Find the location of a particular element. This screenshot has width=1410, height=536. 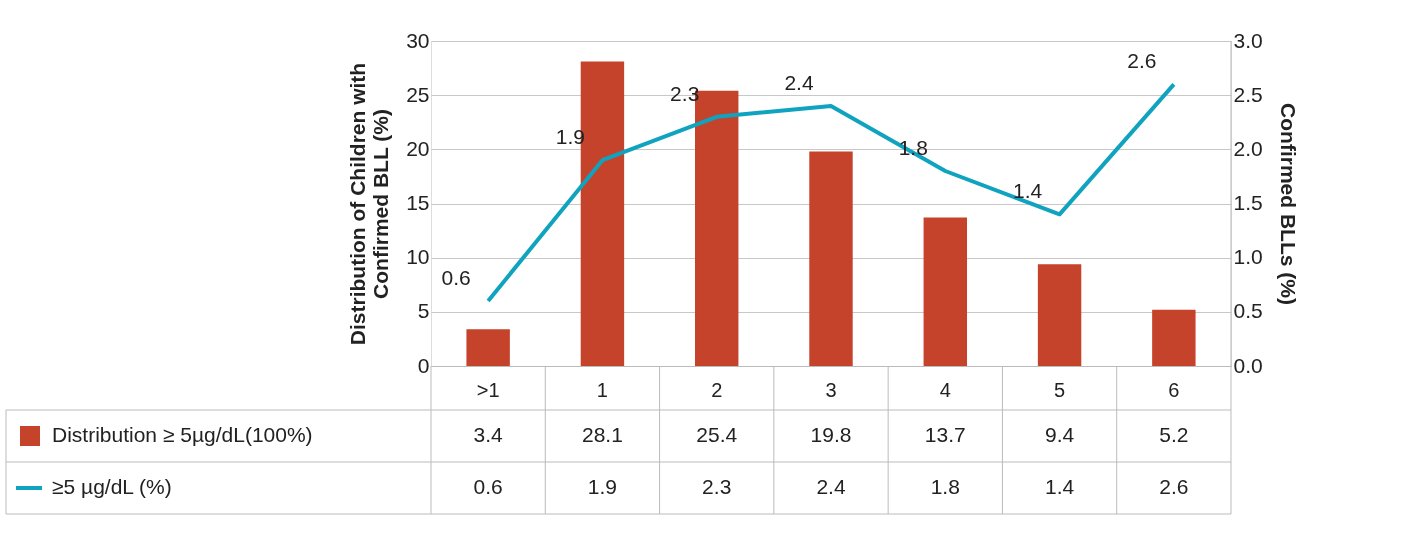

data-label: 3.4 is located at coordinates (488, 434).